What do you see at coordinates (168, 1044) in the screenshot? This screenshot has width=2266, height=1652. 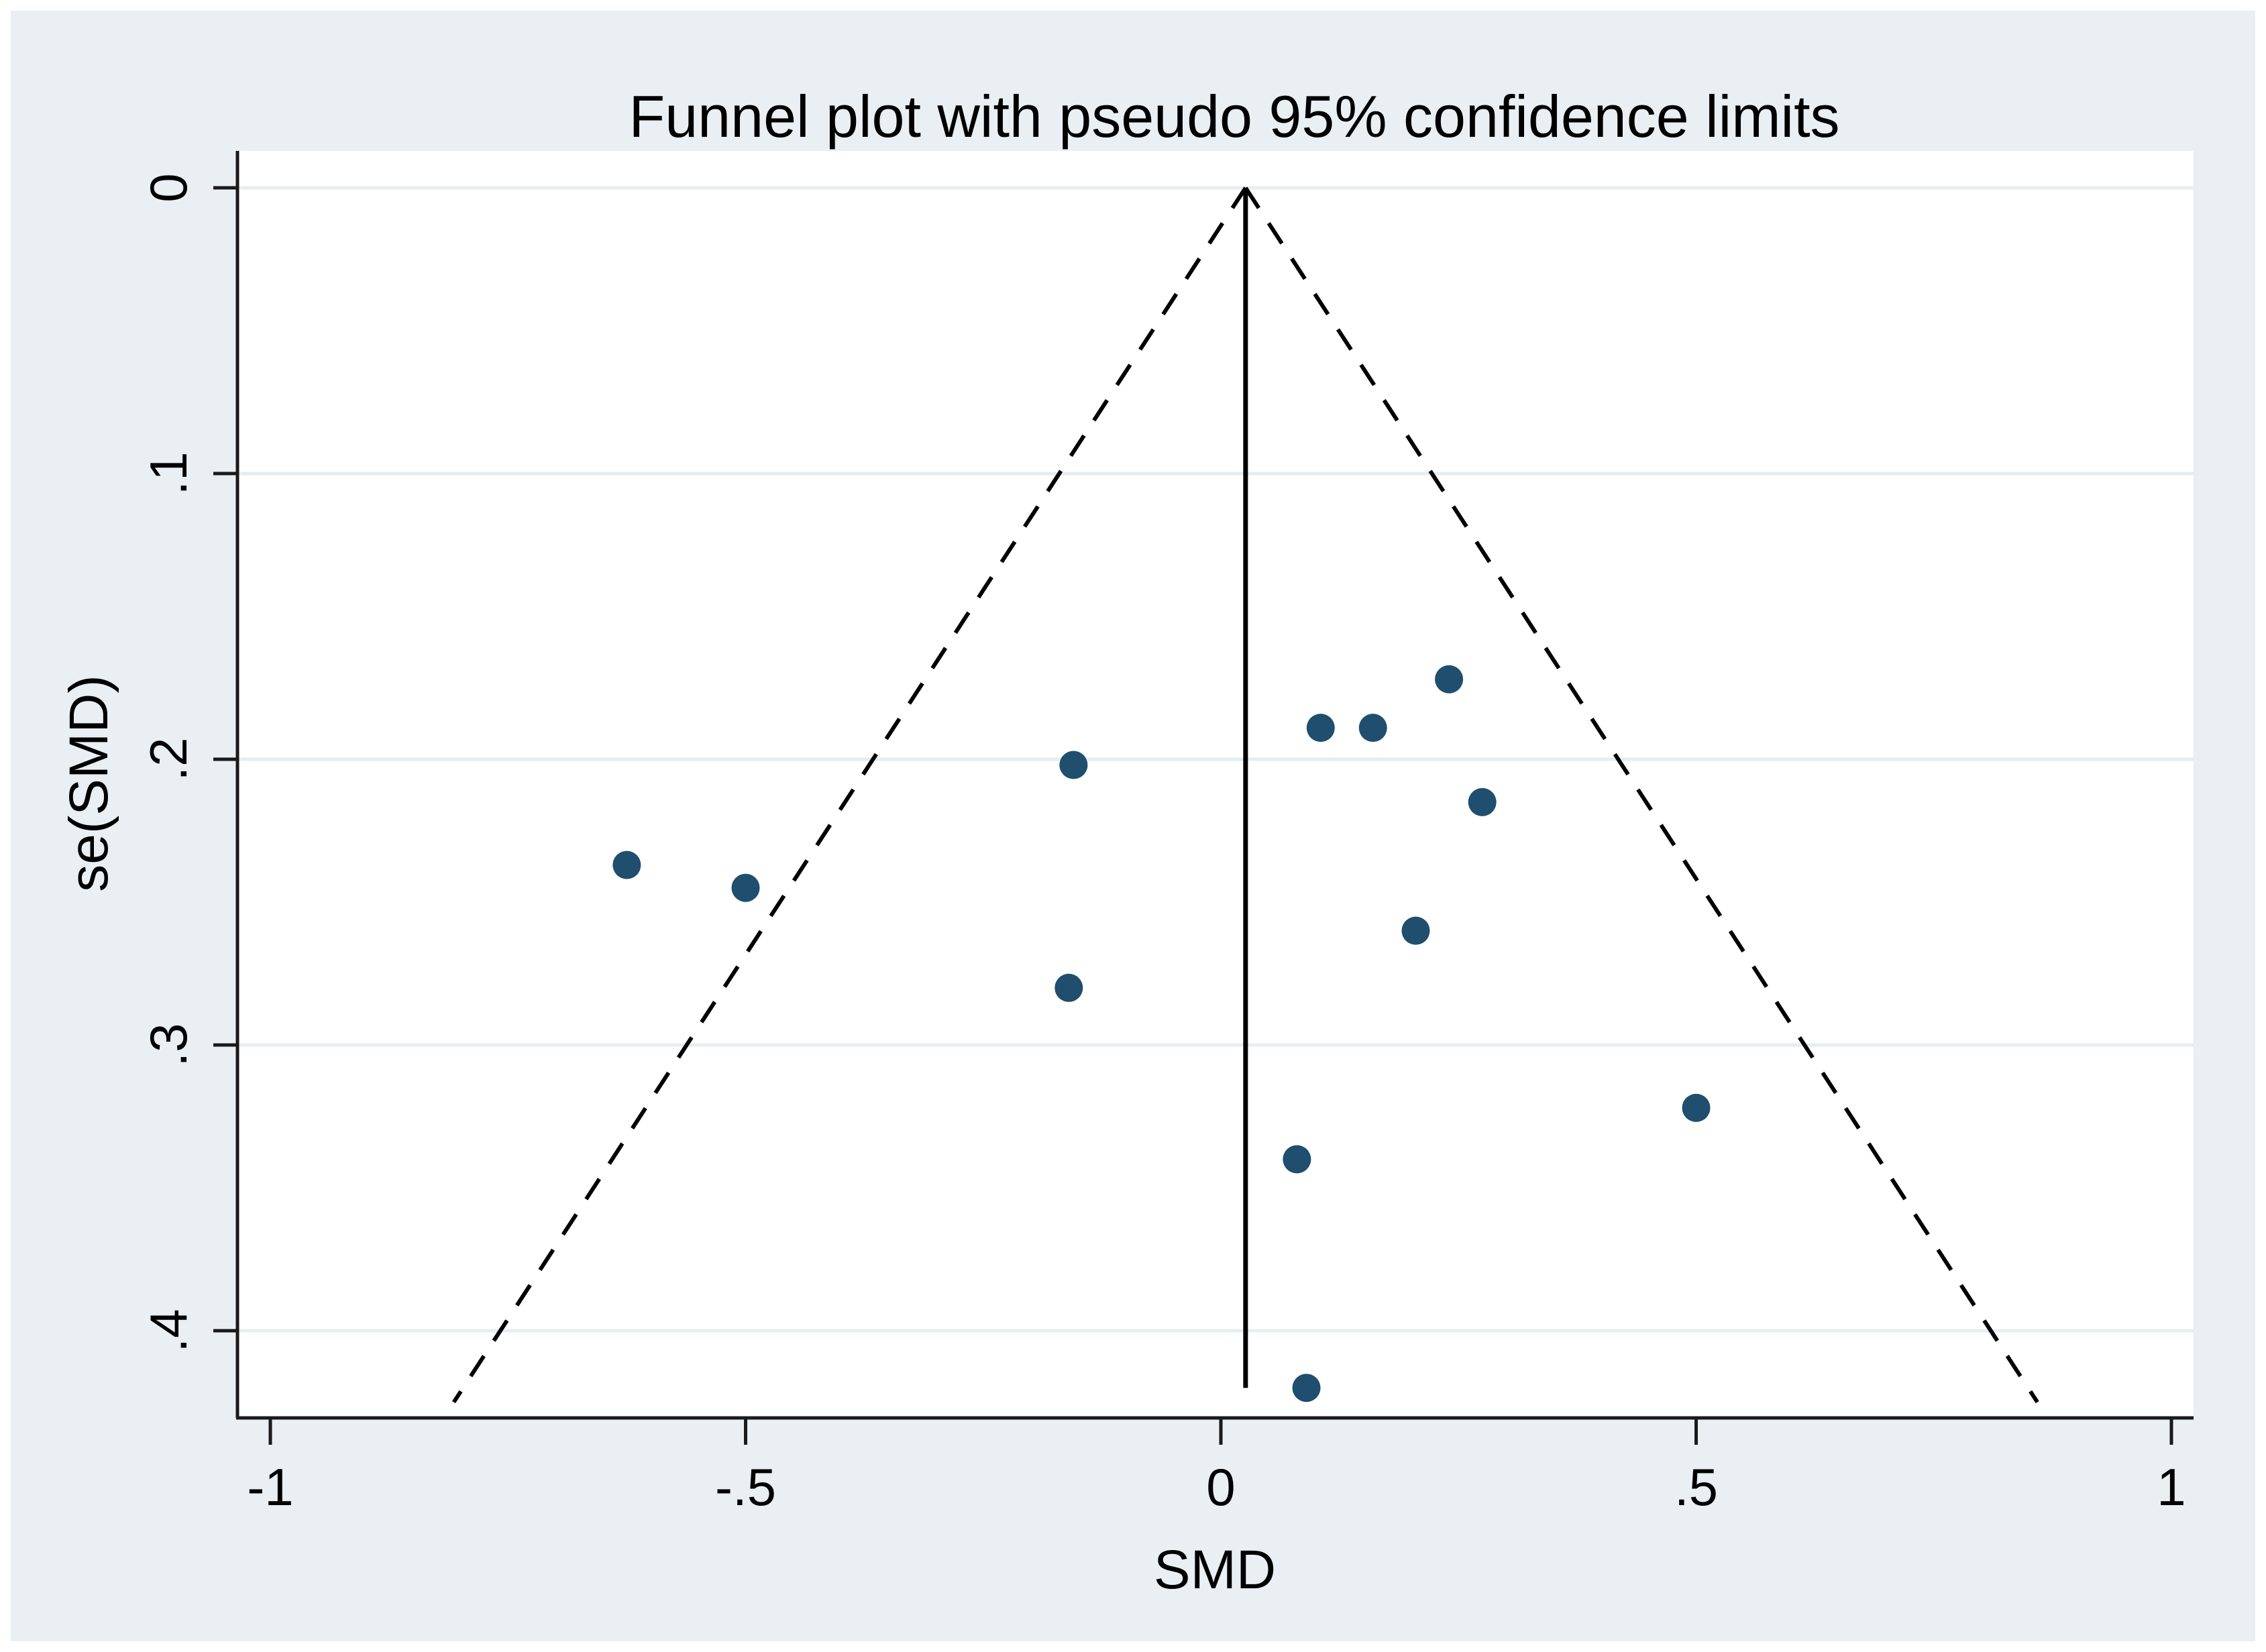 I see `y-tick-label: .3` at bounding box center [168, 1044].